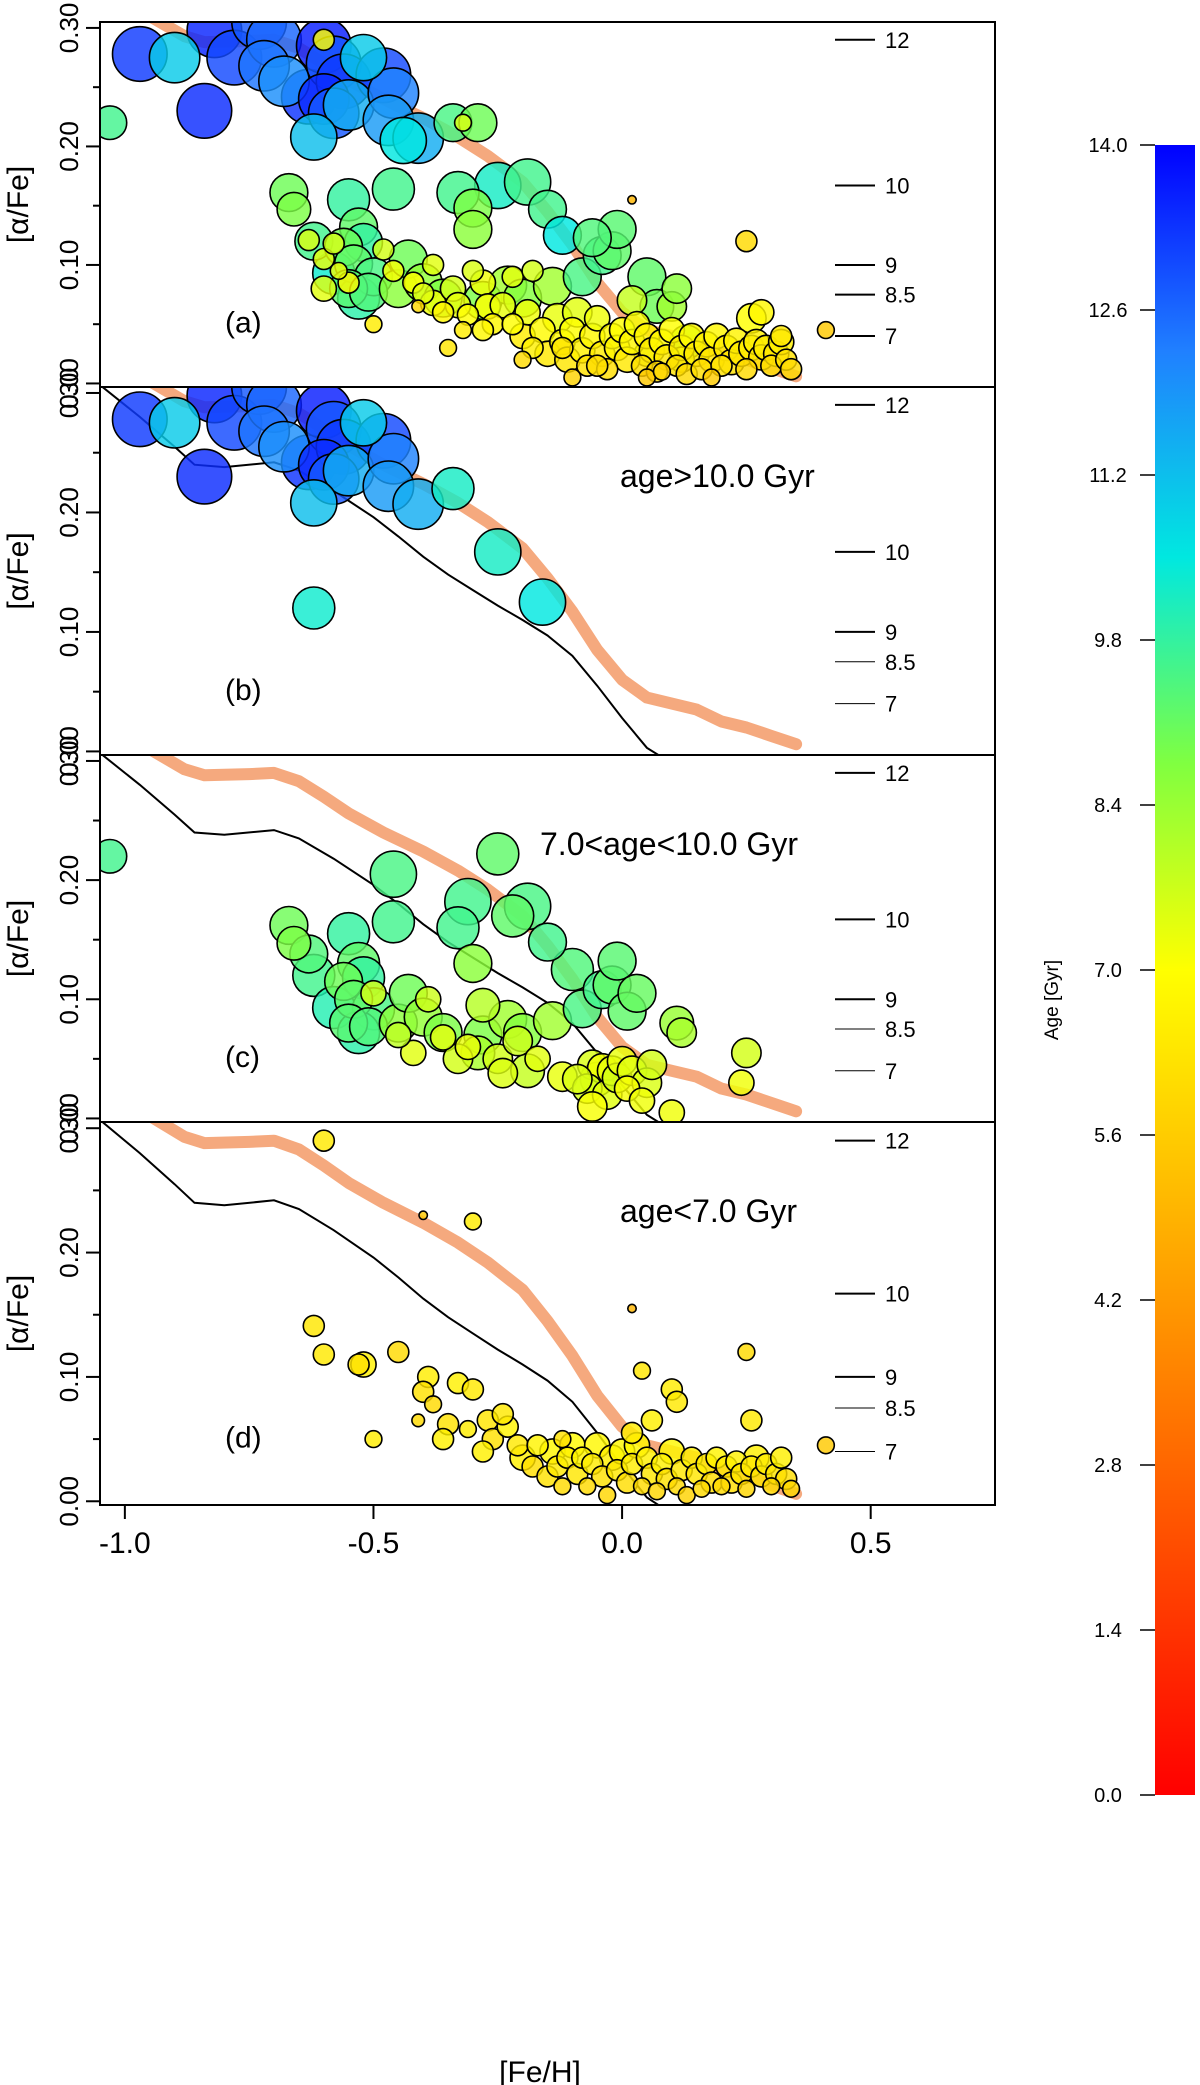 This screenshot has height=2085, width=1200. I want to click on x-axis: [Fe/H], so click(540, 2070).